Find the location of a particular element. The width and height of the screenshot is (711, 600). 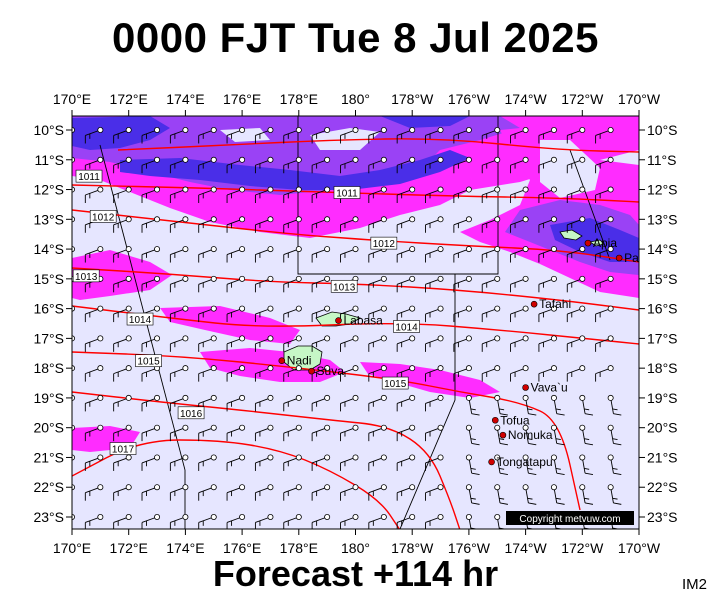

lon-label-bottom: 180° is located at coordinates (355, 548).